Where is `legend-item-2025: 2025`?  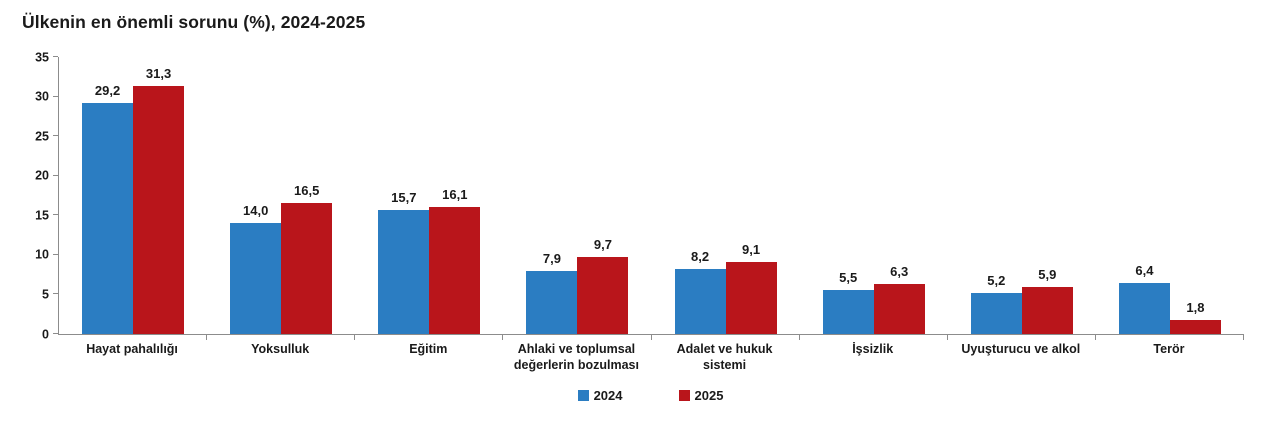
legend-item-2025: 2025 is located at coordinates (701, 395).